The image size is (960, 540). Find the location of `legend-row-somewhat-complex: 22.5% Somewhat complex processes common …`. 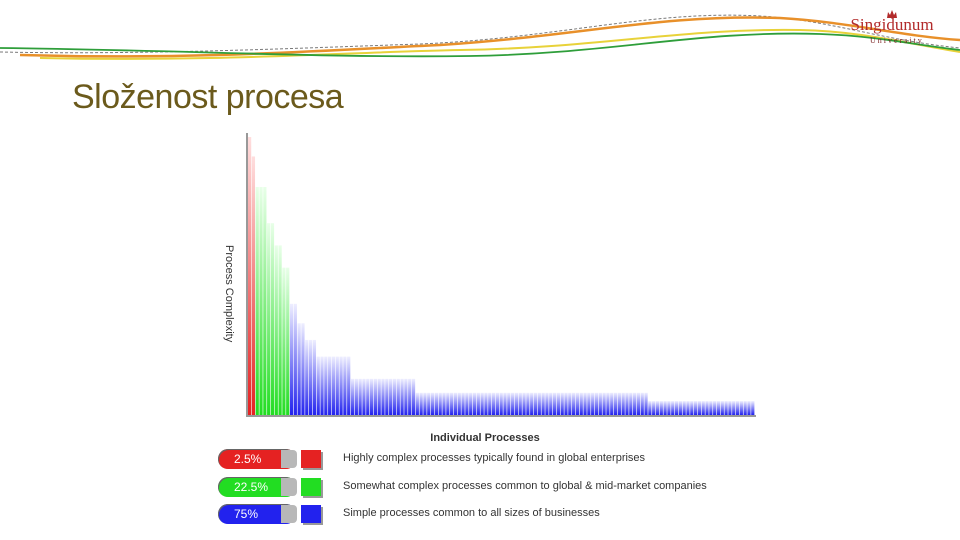

legend-row-somewhat-complex: 22.5% Somewhat complex processes common … is located at coordinates (495, 488).